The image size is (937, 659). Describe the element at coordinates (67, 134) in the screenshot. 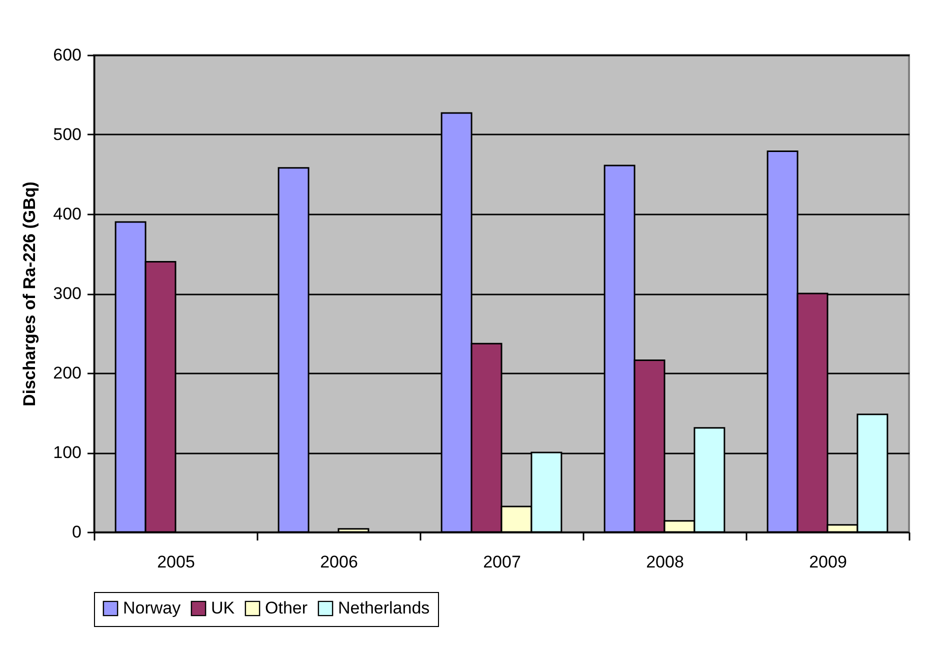

I see `y-tick-label: 500` at that location.